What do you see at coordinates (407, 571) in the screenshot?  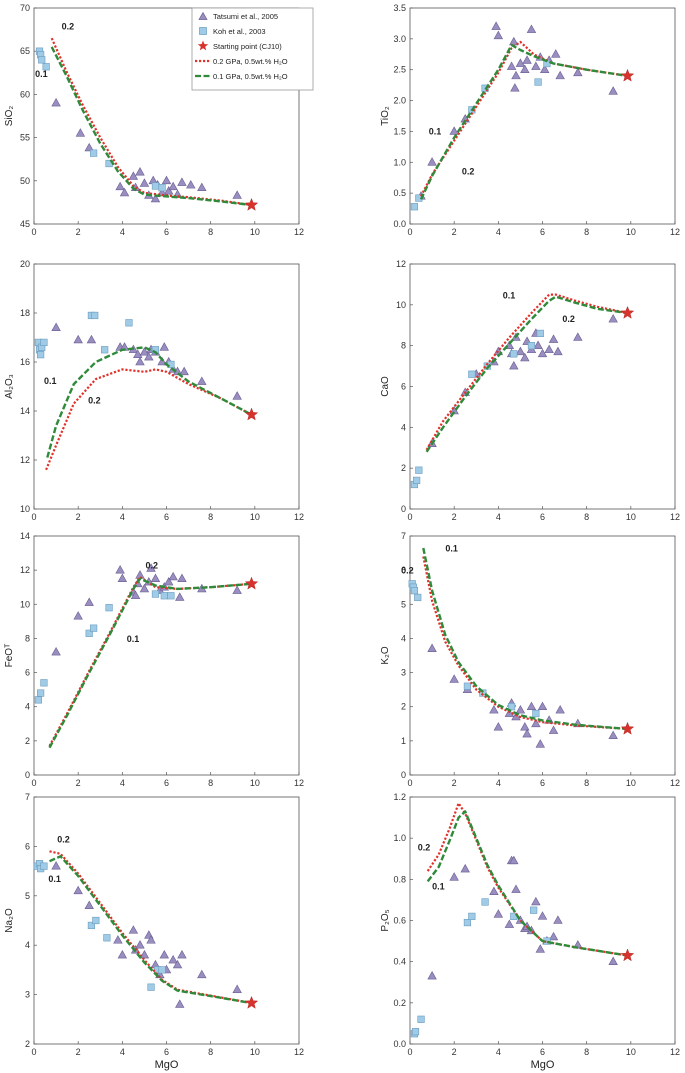 I see `pressure-annotation: 0.2` at bounding box center [407, 571].